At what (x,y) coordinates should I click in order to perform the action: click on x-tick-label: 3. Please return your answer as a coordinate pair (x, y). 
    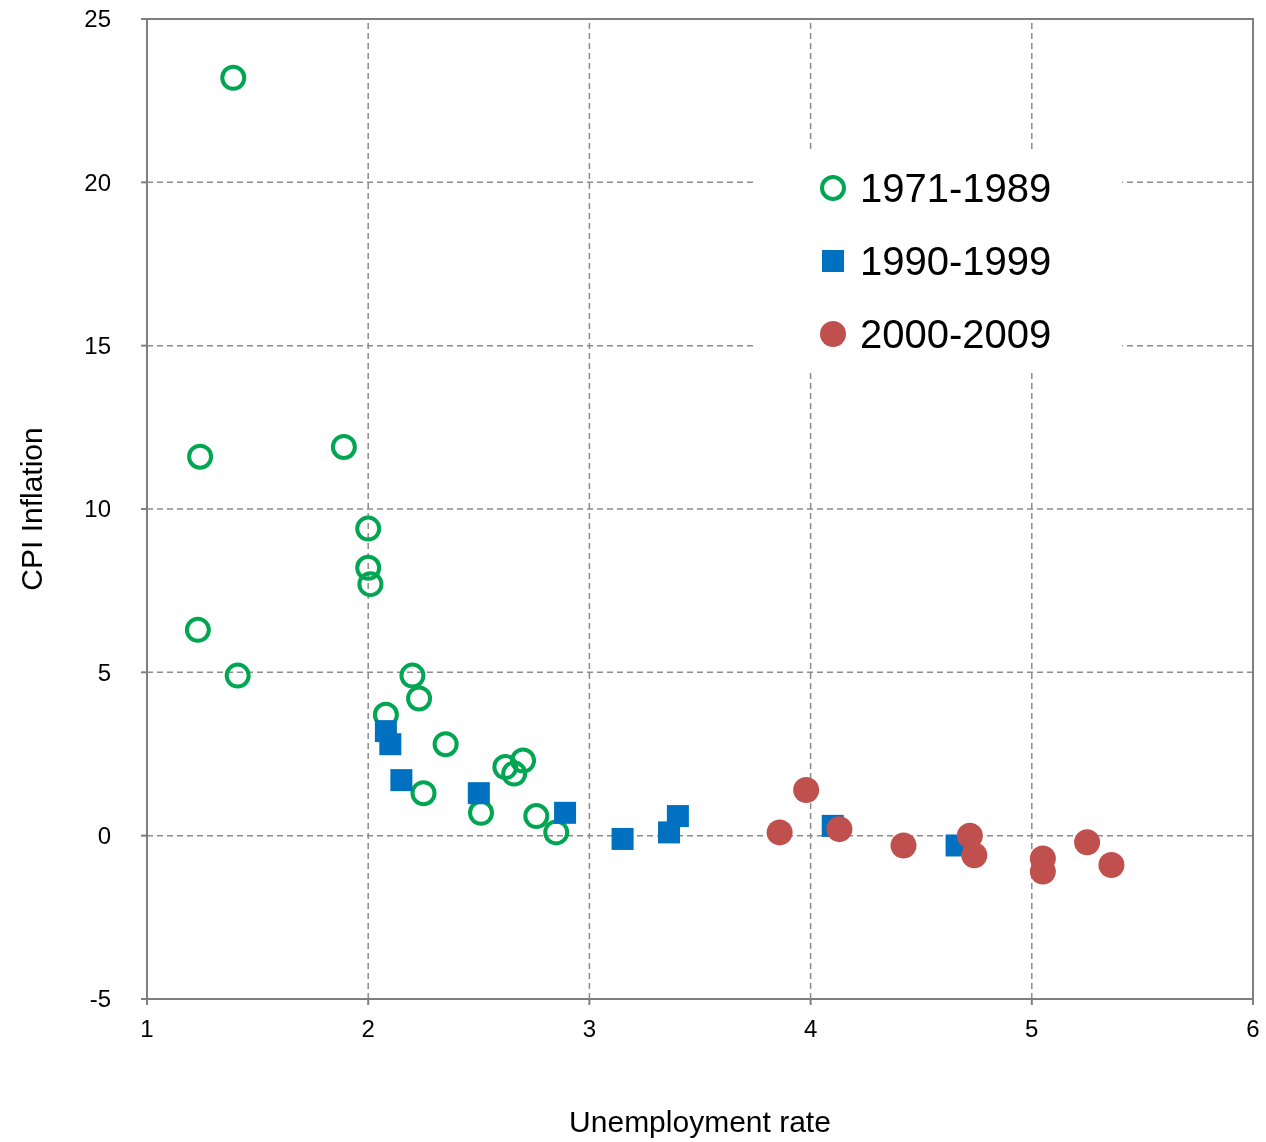
    Looking at the image, I should click on (589, 1028).